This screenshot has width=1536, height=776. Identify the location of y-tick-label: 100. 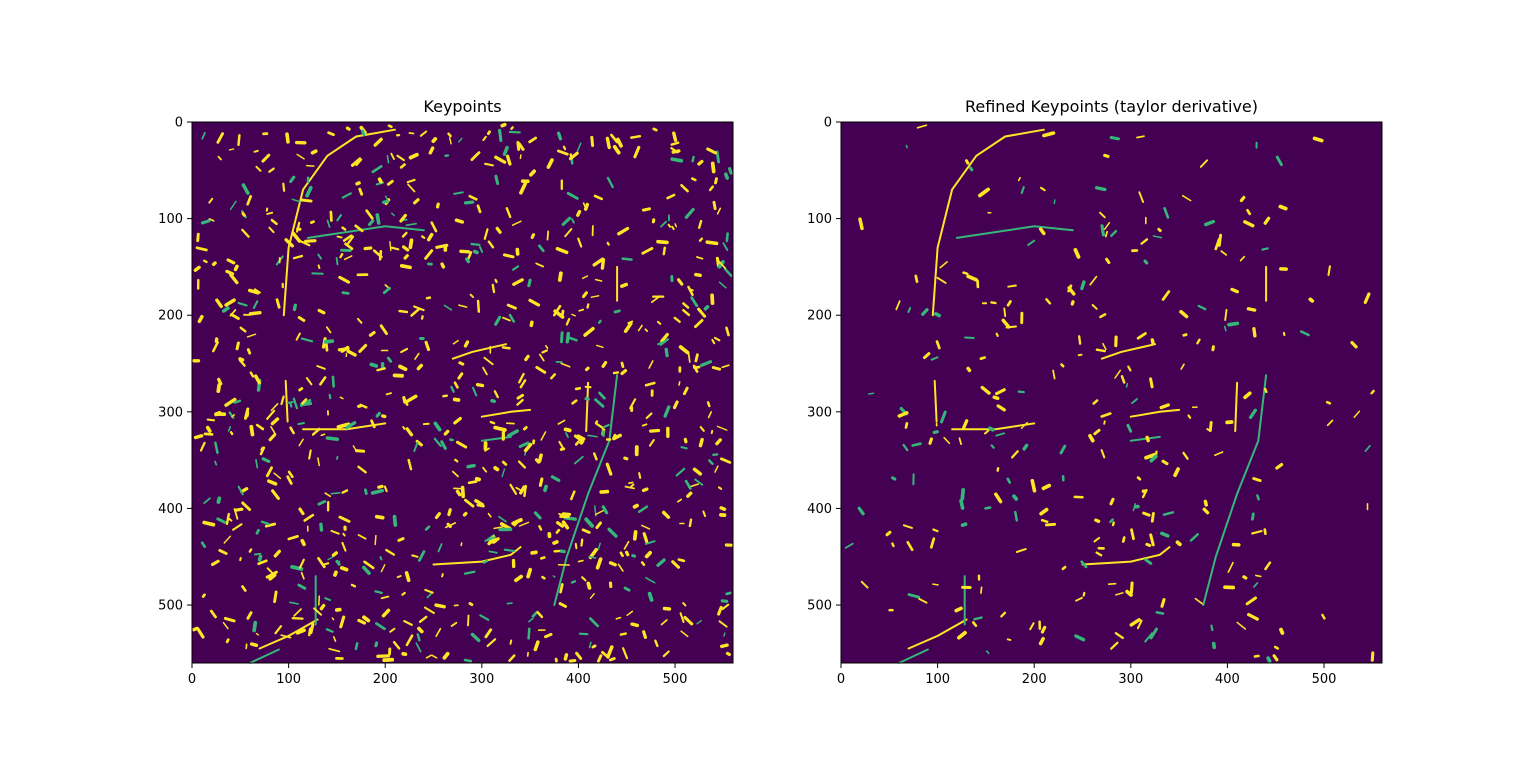
(819, 219).